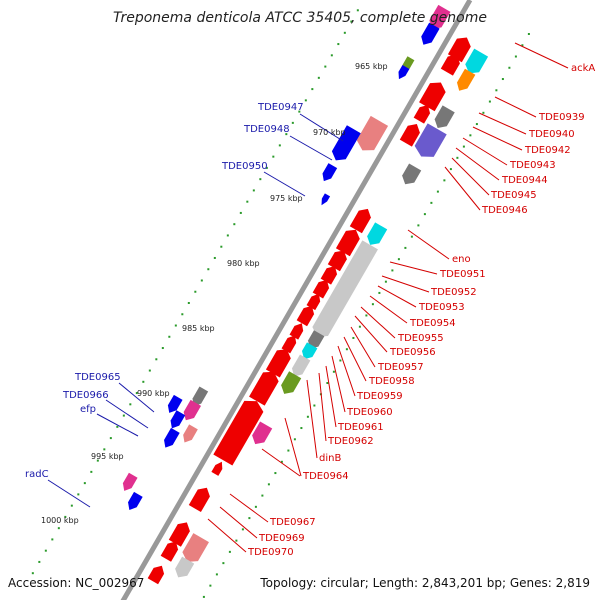  I want to click on gene-label-TDE0943: TDE0943, so click(532, 165).